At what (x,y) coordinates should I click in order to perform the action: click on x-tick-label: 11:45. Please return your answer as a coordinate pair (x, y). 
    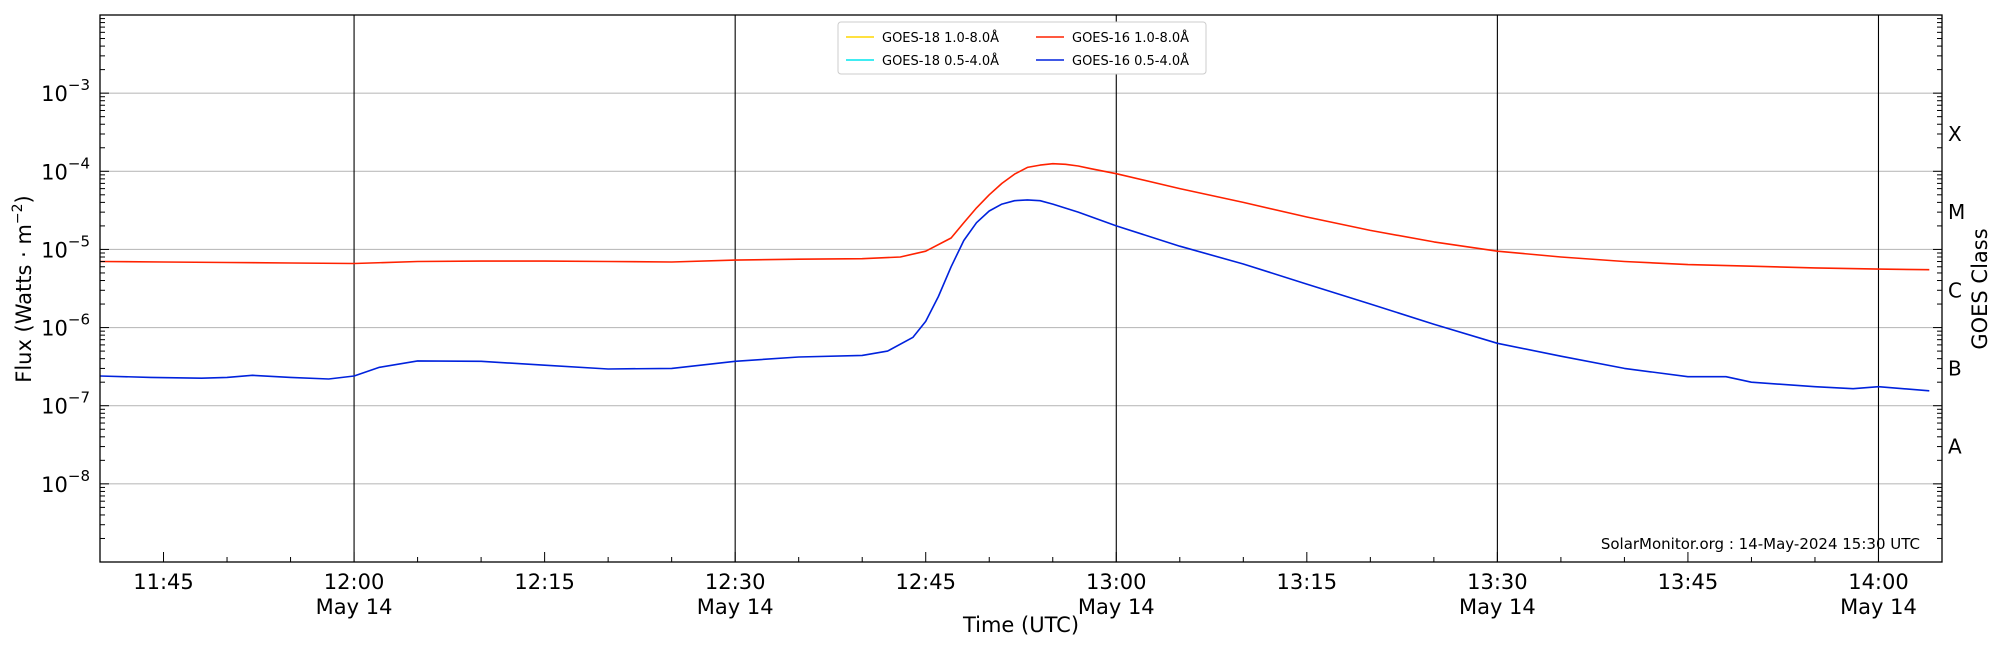
    Looking at the image, I should click on (163, 582).